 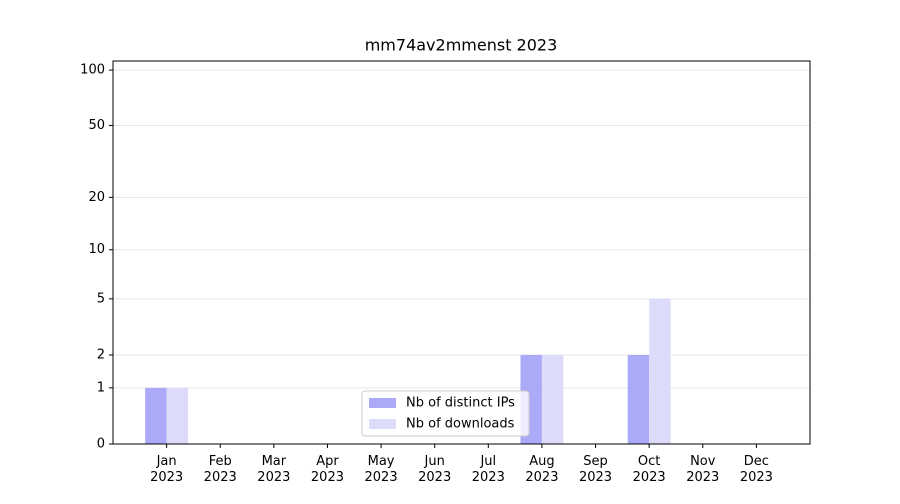 I want to click on x-tick-label: Aug 2023, so click(x=541, y=469).